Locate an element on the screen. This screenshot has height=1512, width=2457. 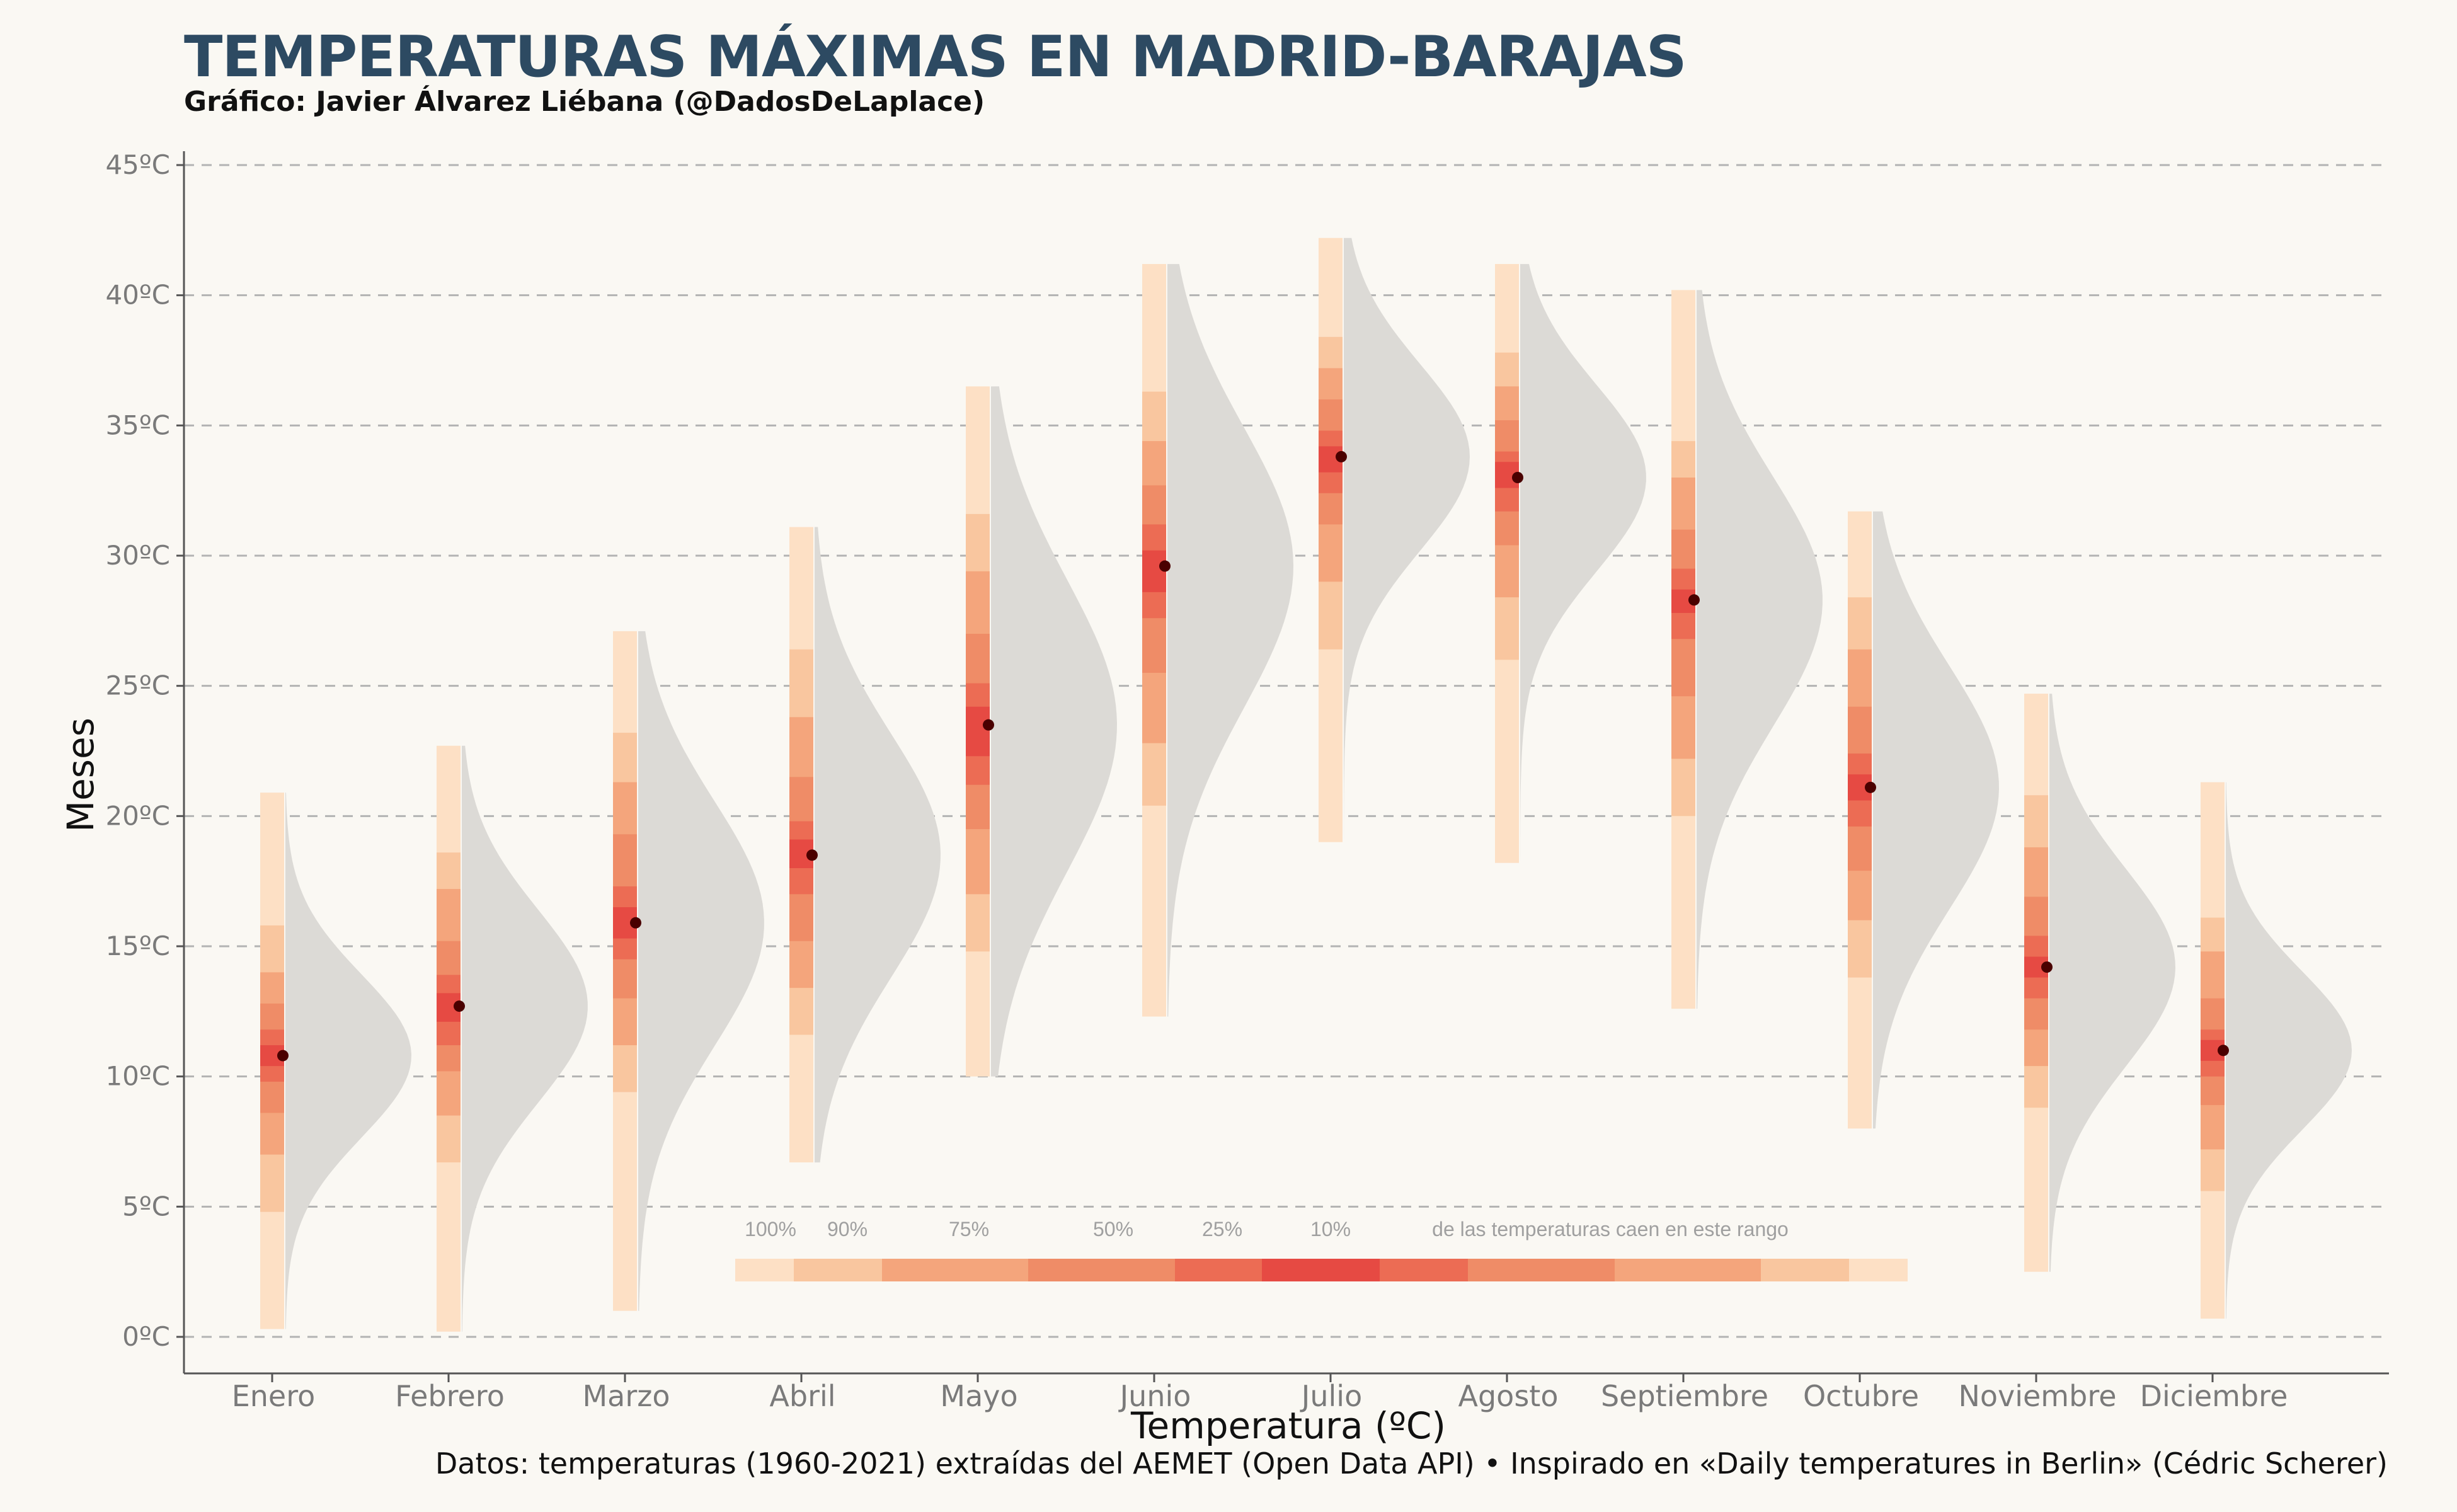
y-tick-label: 30ºC is located at coordinates (137, 555).